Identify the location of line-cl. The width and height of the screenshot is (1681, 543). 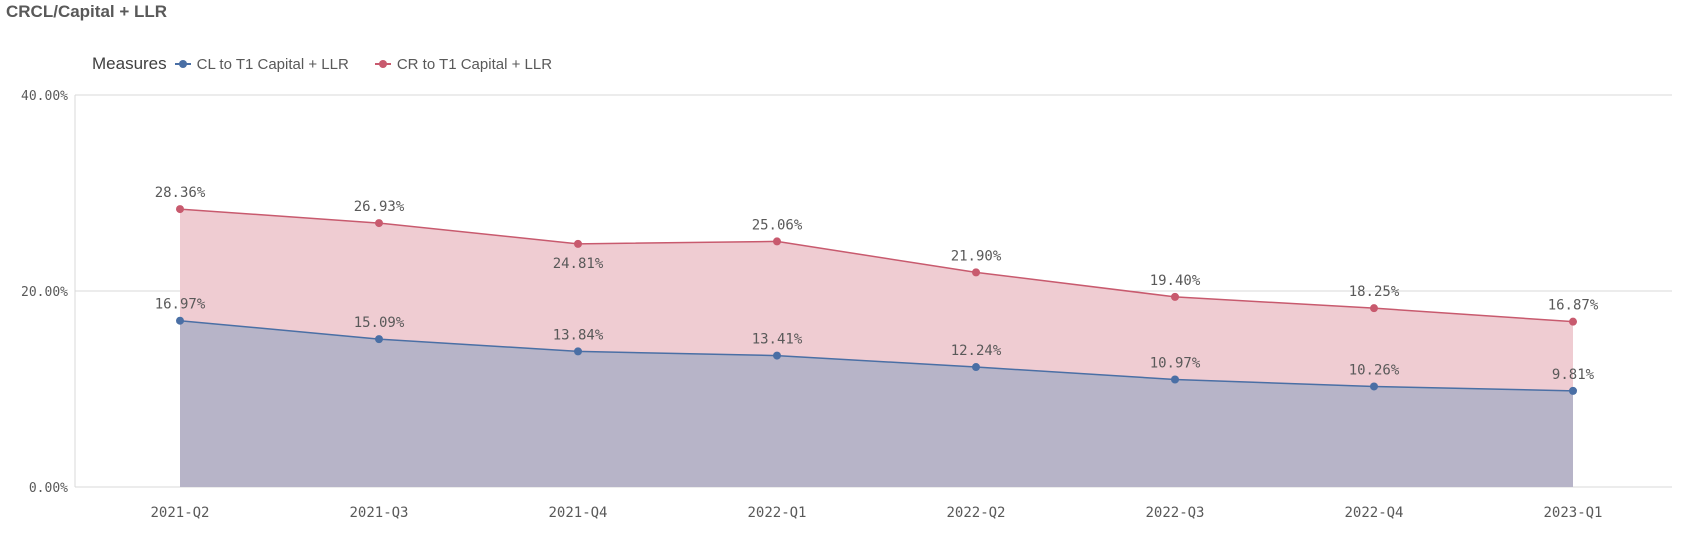
(876, 355).